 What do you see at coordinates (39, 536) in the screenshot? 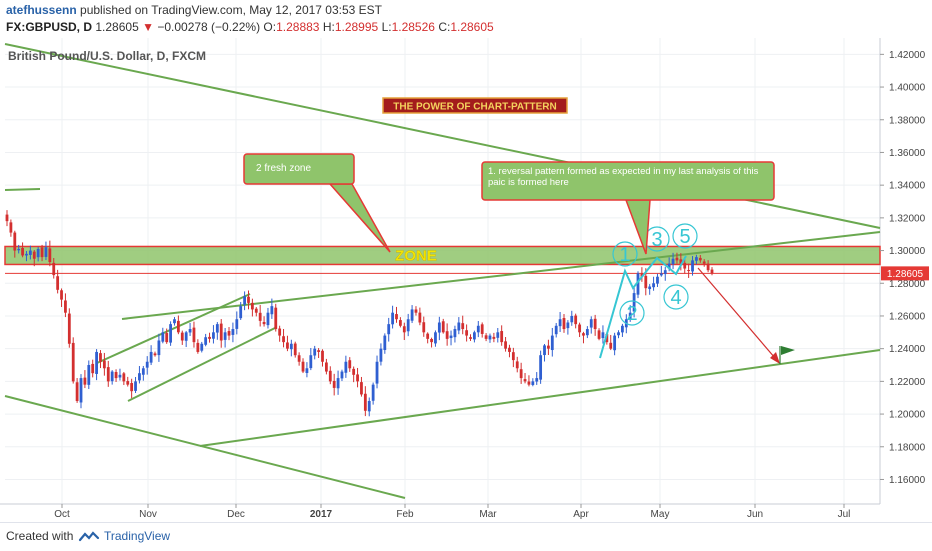
I see `created-with-text: Created with` at bounding box center [39, 536].